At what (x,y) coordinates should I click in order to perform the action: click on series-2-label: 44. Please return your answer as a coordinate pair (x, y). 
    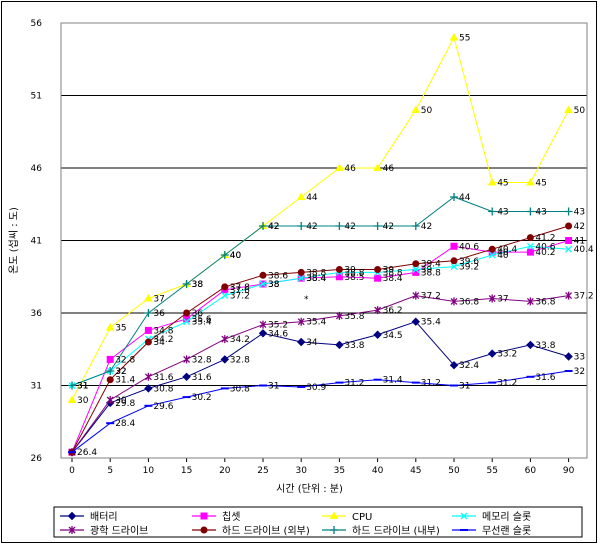
    Looking at the image, I should click on (312, 198).